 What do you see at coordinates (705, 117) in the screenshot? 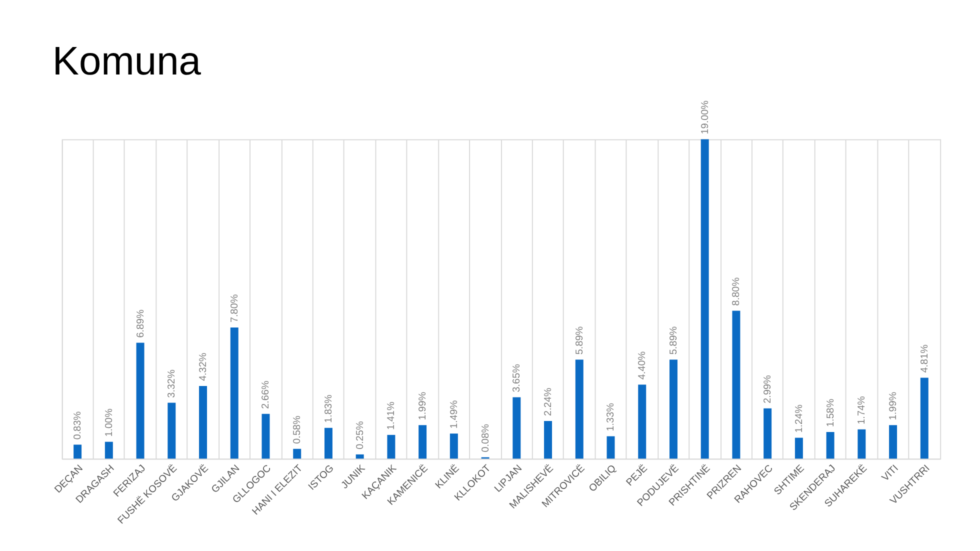
I see `data-label: 19.00%` at bounding box center [705, 117].